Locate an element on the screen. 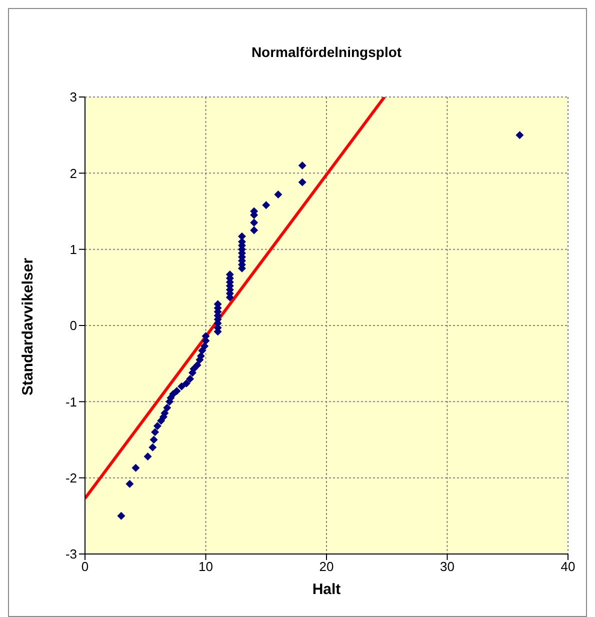 The width and height of the screenshot is (595, 617). y-tick-label: -3 is located at coordinates (71, 554).